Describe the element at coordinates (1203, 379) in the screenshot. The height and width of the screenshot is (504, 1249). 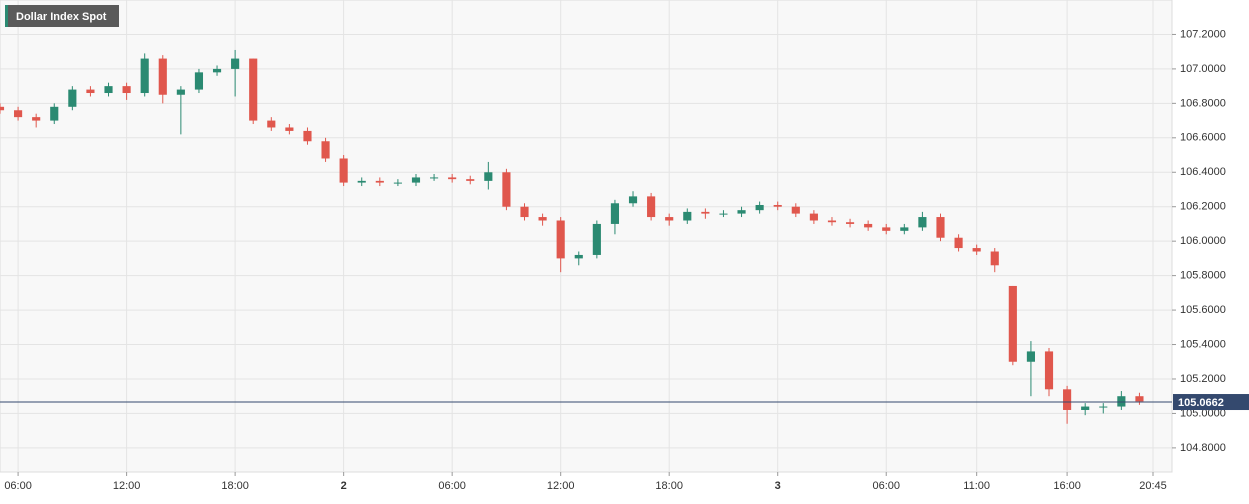
I see `y-tick-label: 105.2000` at that location.